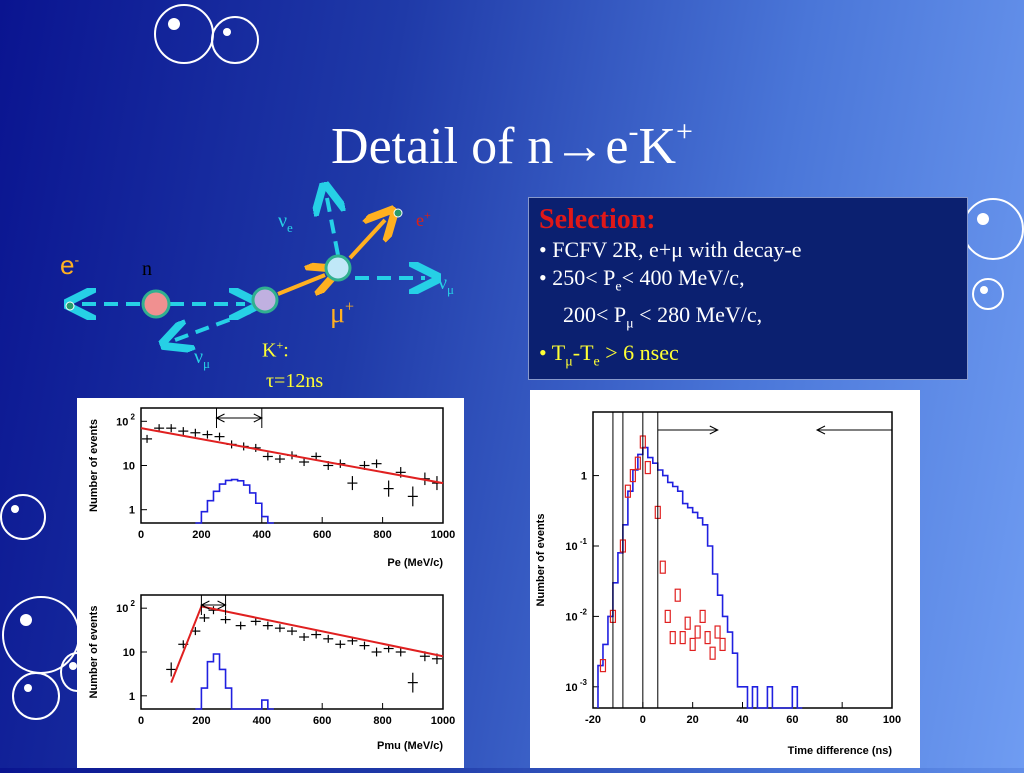 Image resolution: width=1024 pixels, height=773 pixels. I want to click on x-tick-label: -20, so click(593, 720).